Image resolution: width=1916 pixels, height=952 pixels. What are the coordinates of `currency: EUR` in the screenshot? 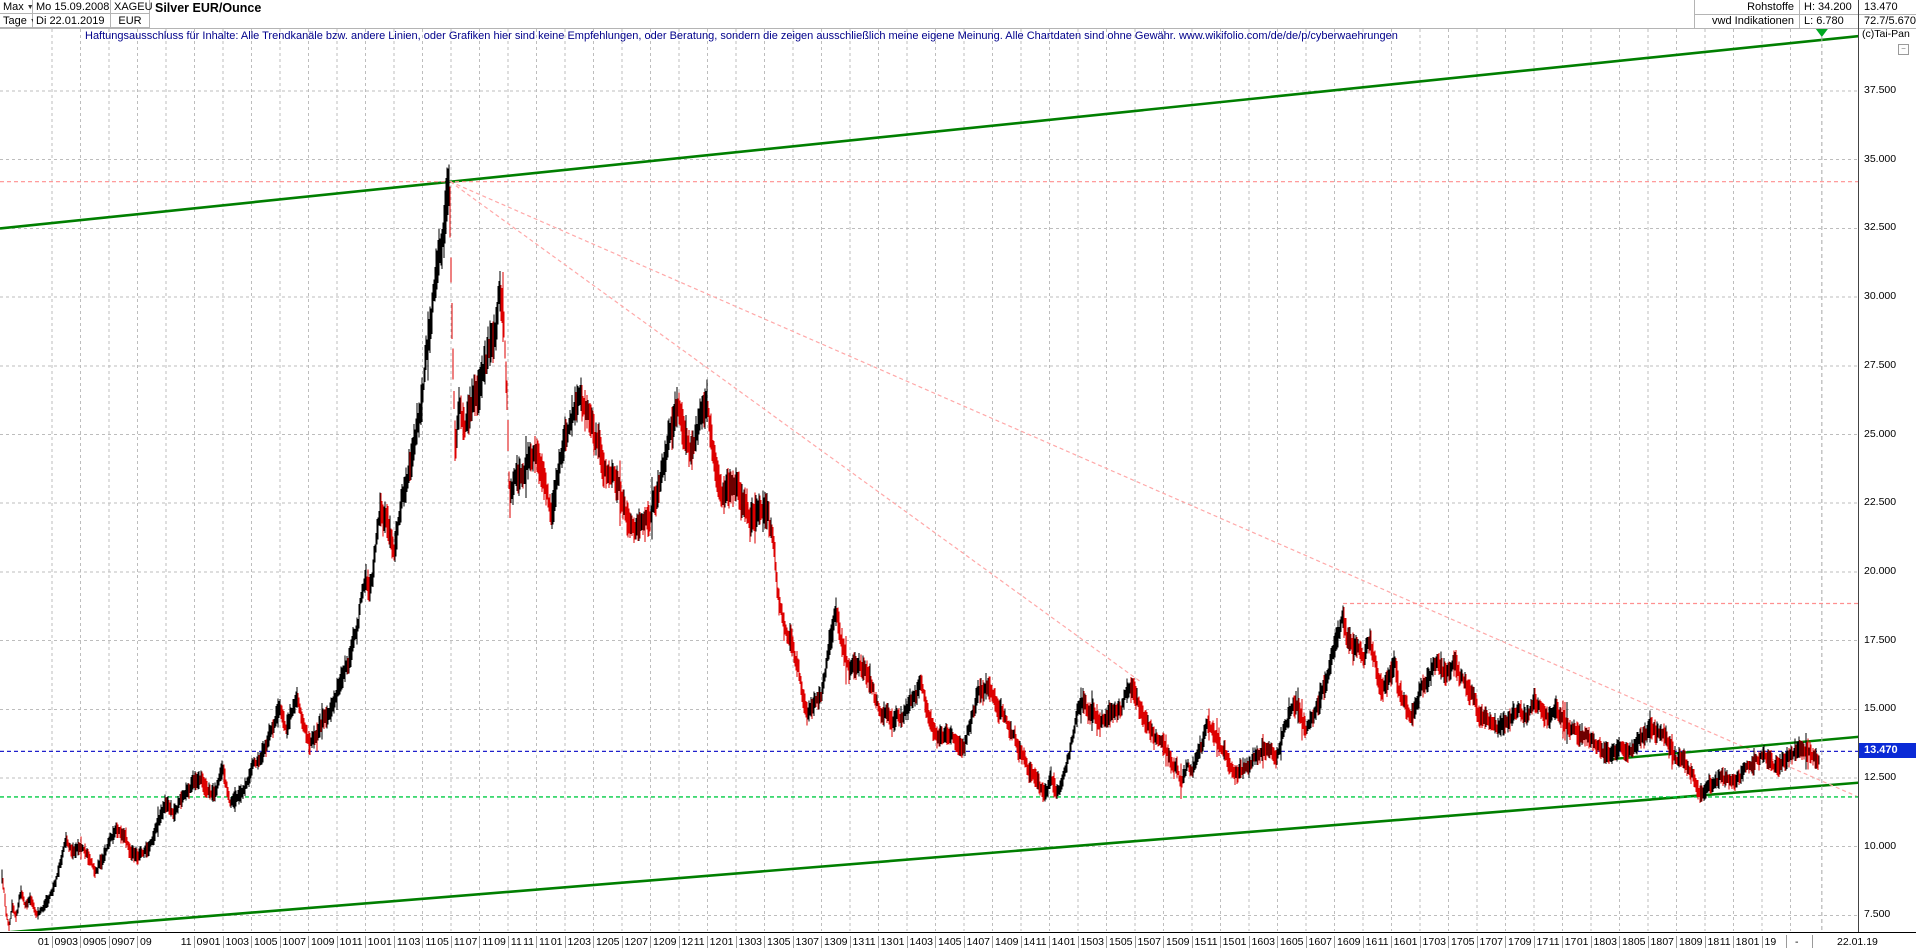 It's located at (130, 21).